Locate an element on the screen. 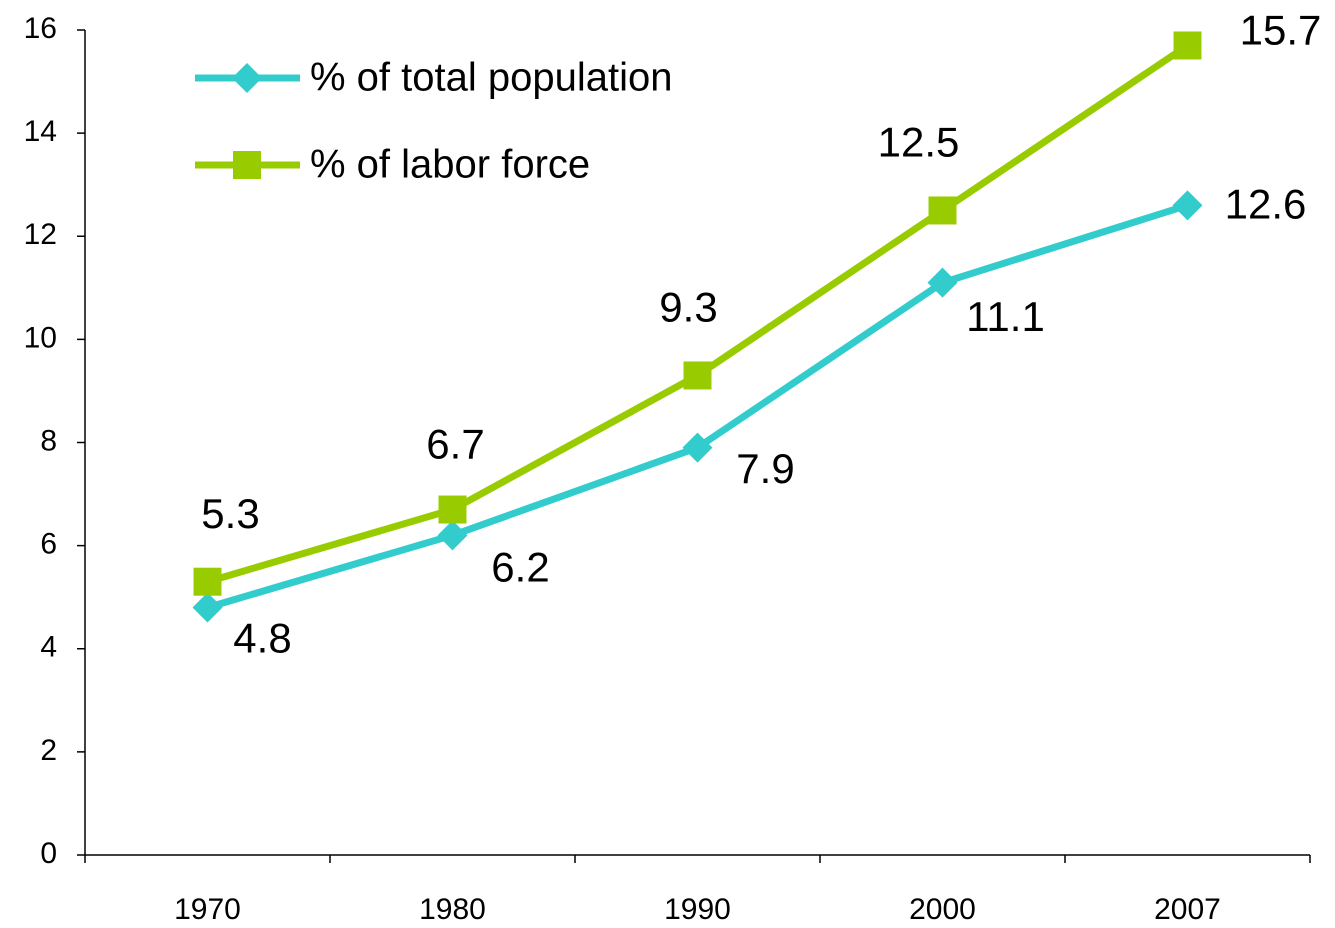 This screenshot has height=928, width=1335. y-tick-label: 8 is located at coordinates (48, 440).